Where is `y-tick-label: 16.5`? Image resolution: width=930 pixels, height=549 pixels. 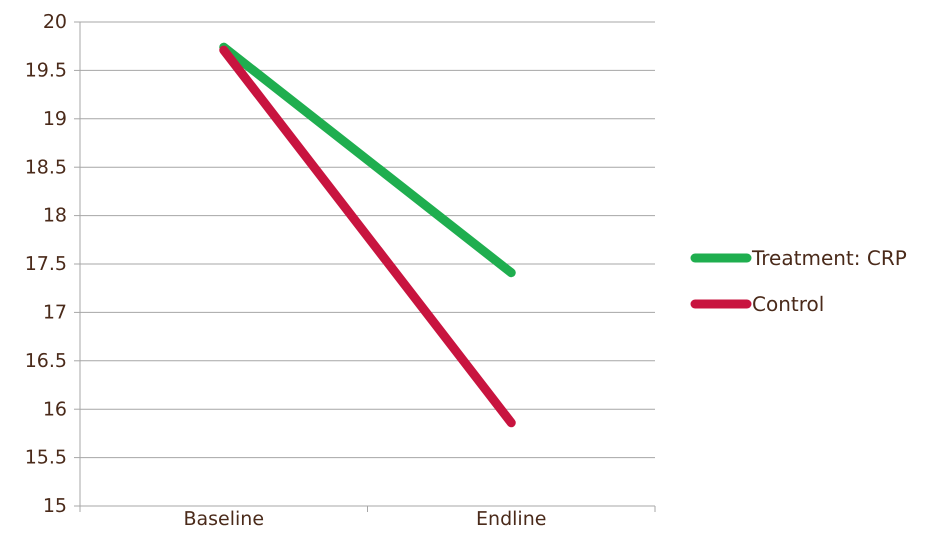
y-tick-label: 16.5 is located at coordinates (45, 361).